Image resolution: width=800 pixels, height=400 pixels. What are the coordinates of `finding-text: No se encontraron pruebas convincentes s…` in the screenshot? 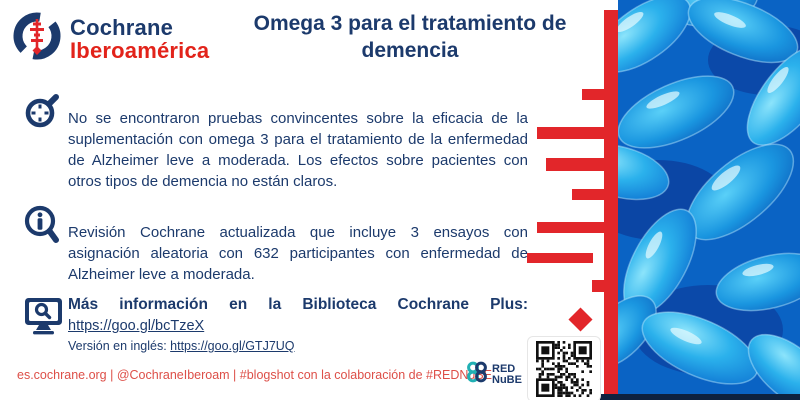 It's located at (298, 150).